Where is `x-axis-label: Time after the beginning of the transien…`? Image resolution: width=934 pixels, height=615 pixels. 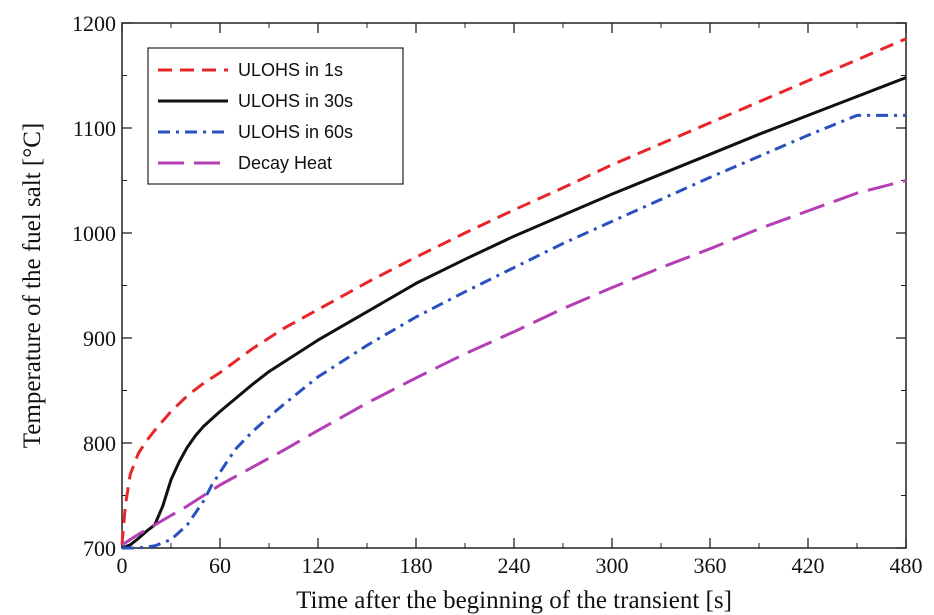 x-axis-label: Time after the beginning of the transien… is located at coordinates (514, 600).